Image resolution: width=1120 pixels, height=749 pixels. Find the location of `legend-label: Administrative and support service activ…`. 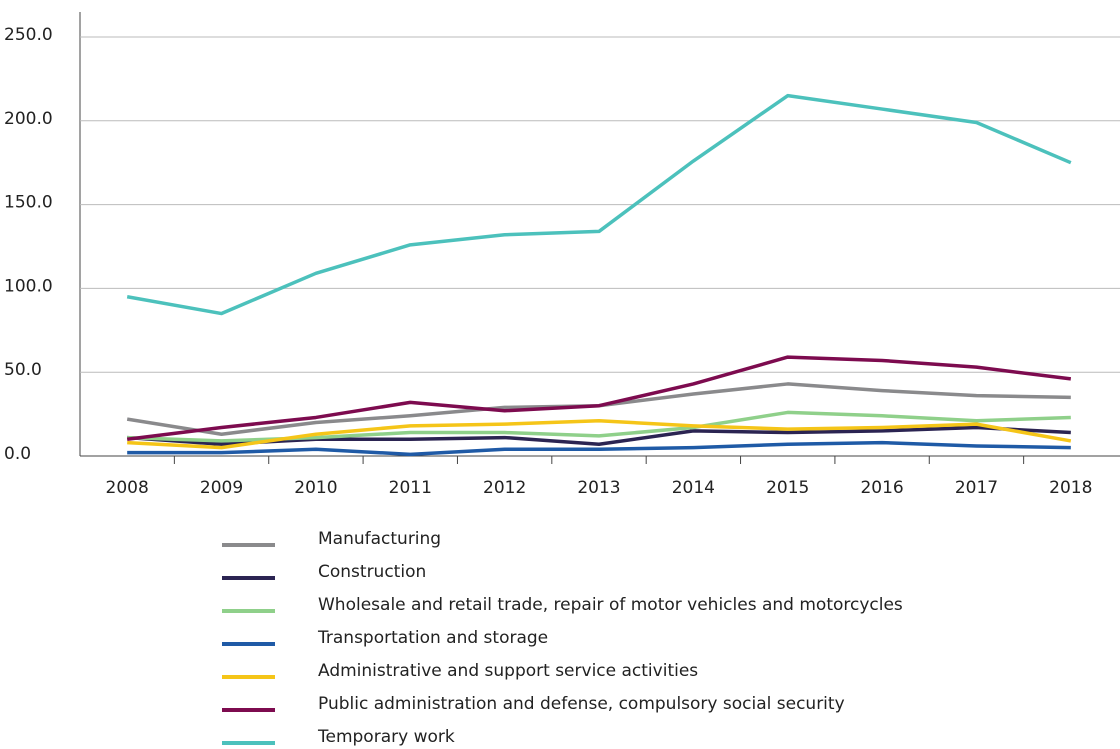

legend-label: Administrative and support service activ… is located at coordinates (508, 671).